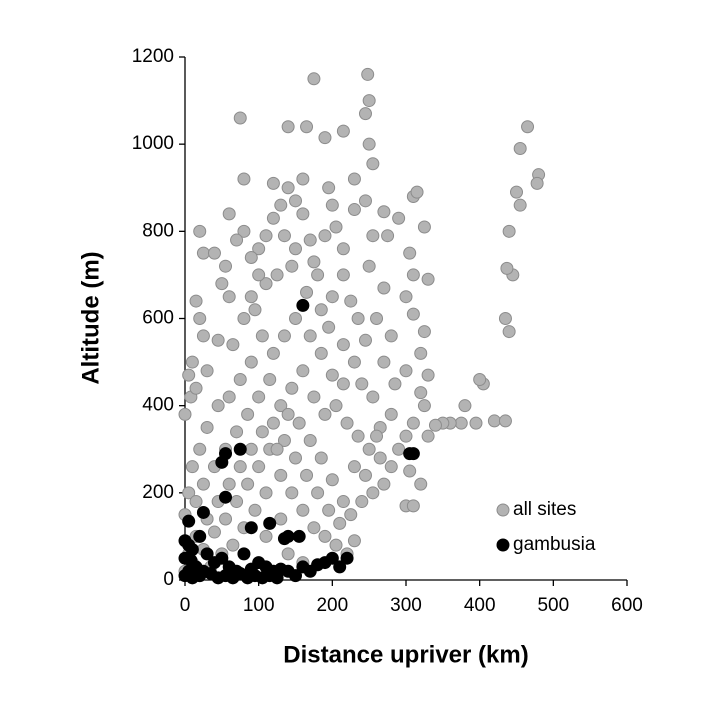 This screenshot has height=721, width=720. Describe the element at coordinates (158, 230) in the screenshot. I see `y-tick-label: 800` at that location.